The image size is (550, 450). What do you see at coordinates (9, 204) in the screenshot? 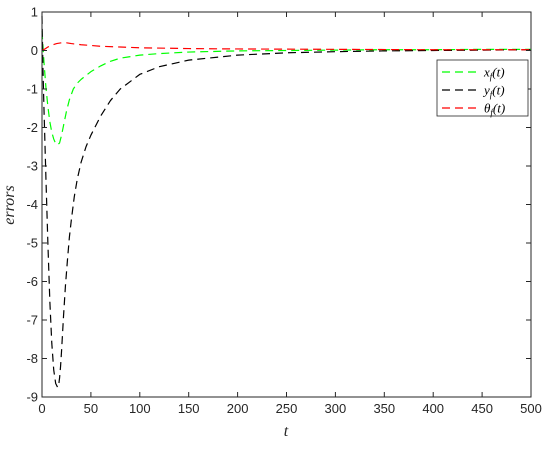
I see `y-axis-label: errors` at bounding box center [9, 204].